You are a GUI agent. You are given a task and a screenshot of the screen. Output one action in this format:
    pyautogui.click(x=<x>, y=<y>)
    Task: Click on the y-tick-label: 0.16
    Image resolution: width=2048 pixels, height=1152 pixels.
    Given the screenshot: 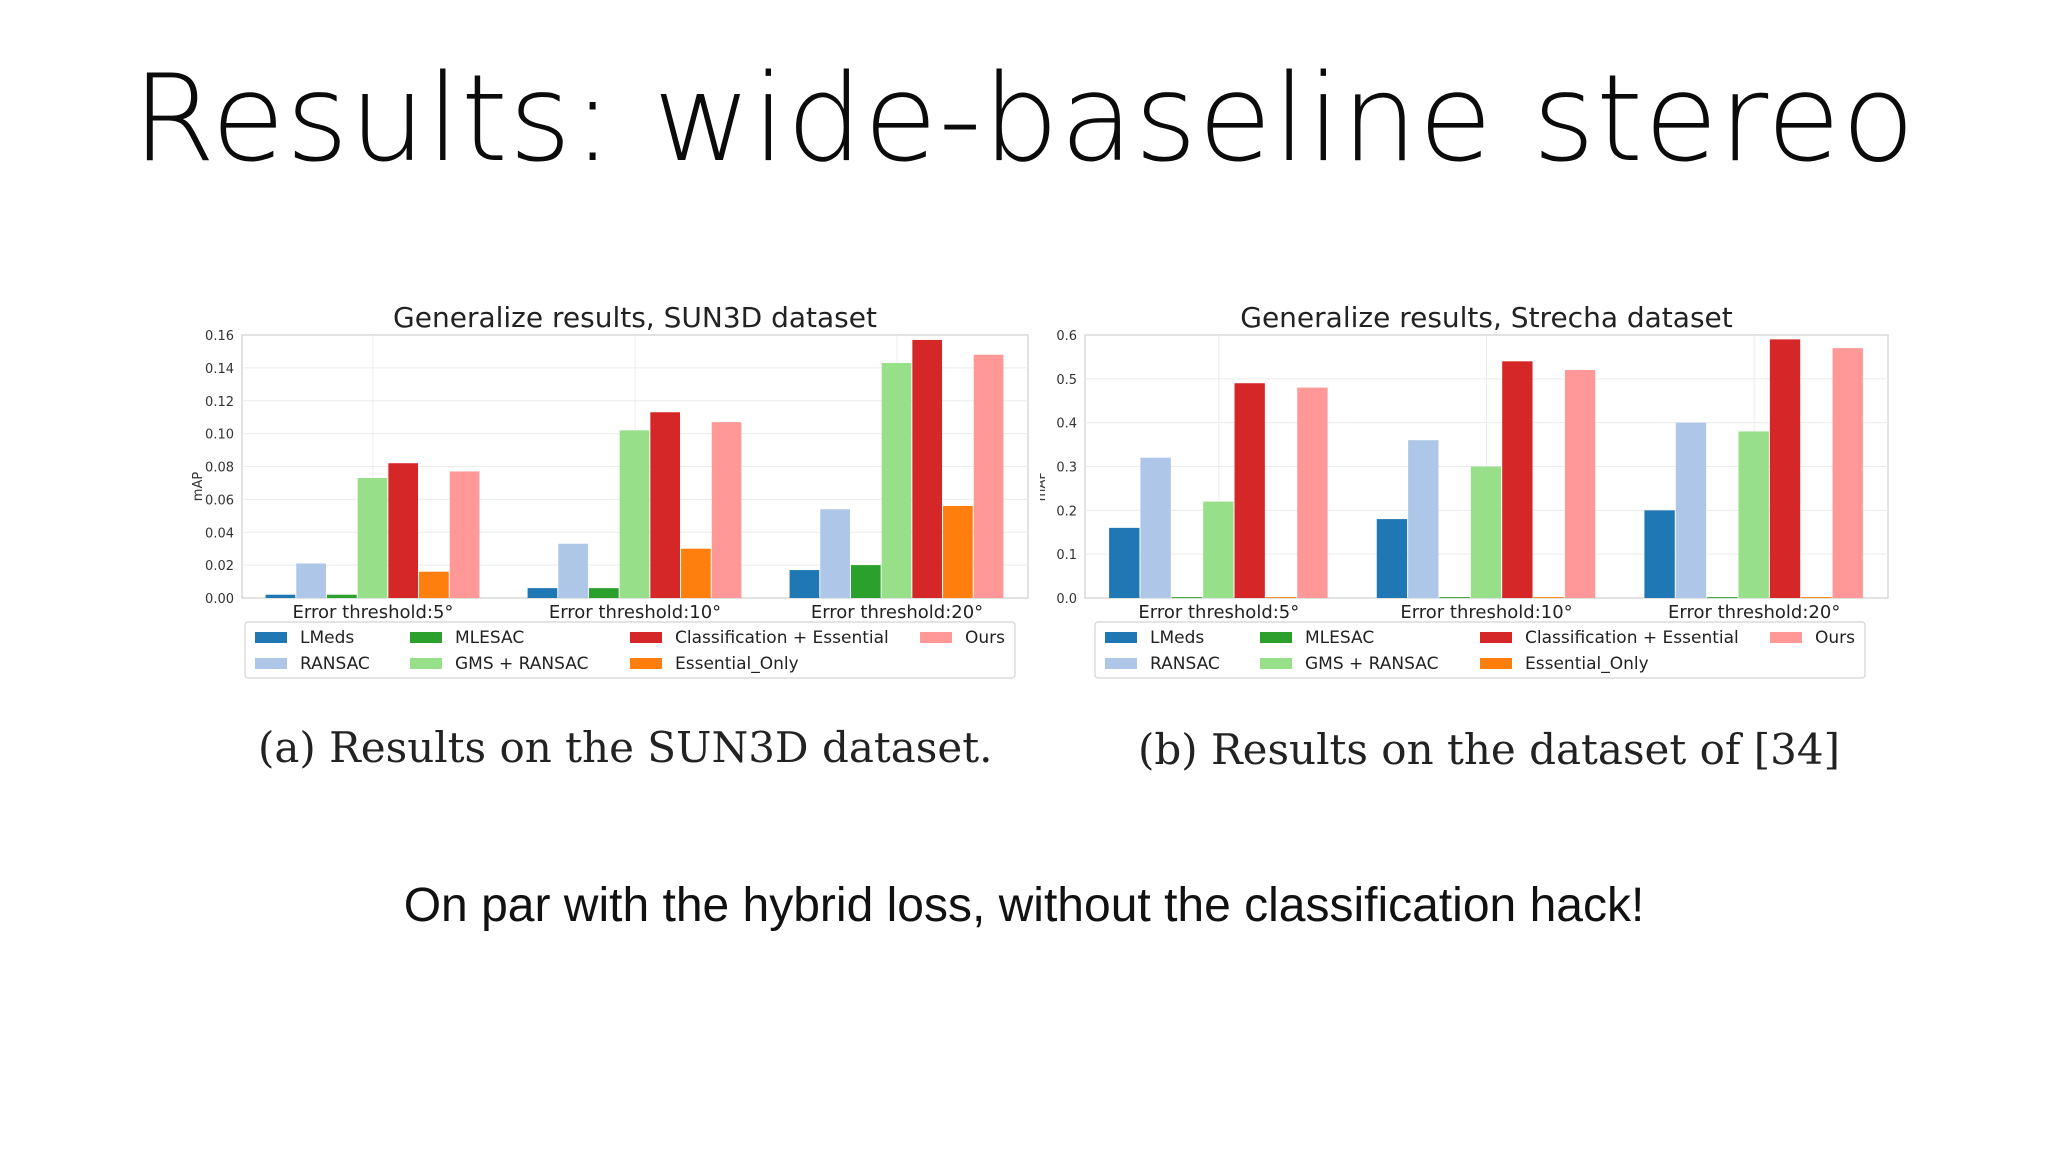 What is the action you would take?
    pyautogui.click(x=219, y=336)
    